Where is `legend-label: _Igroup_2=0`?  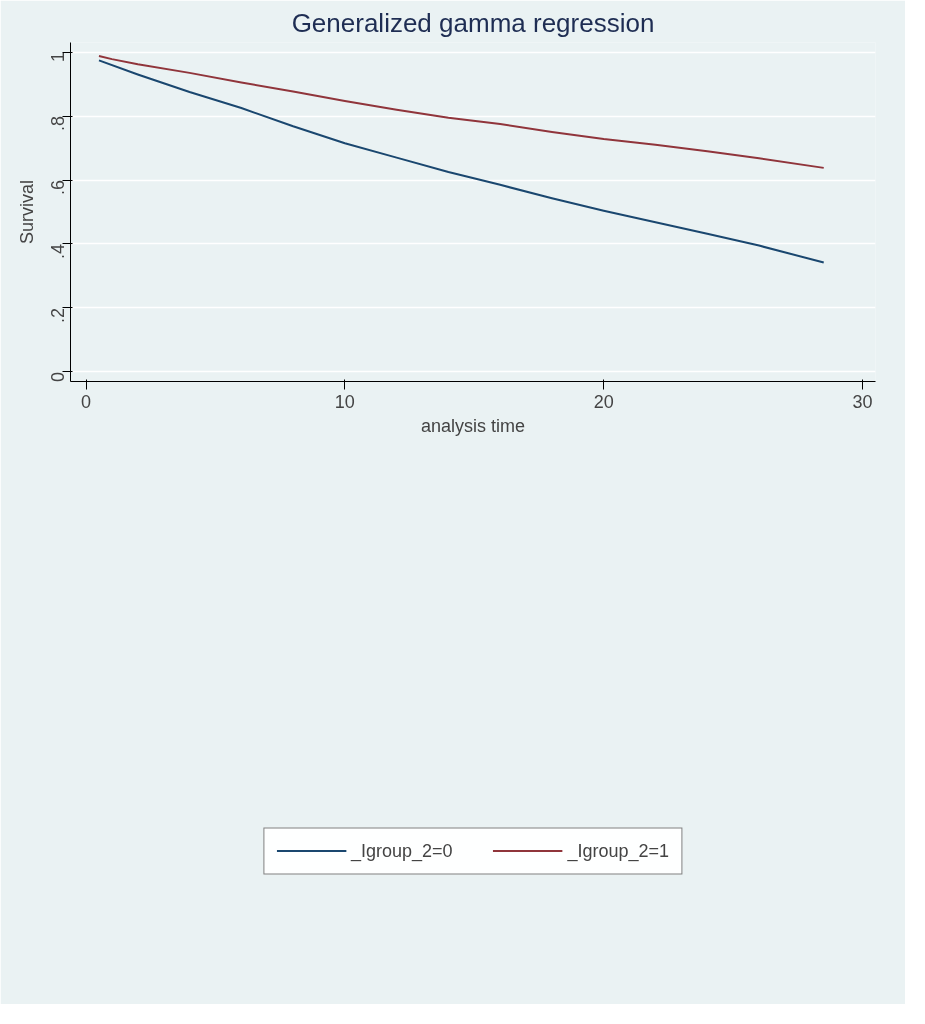
legend-label: _Igroup_2=0 is located at coordinates (401, 851).